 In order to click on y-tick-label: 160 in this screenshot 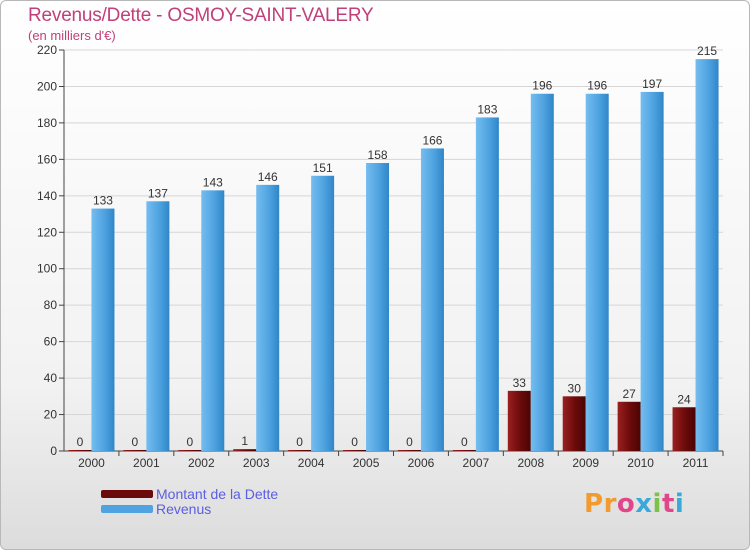, I will do `click(47, 159)`.